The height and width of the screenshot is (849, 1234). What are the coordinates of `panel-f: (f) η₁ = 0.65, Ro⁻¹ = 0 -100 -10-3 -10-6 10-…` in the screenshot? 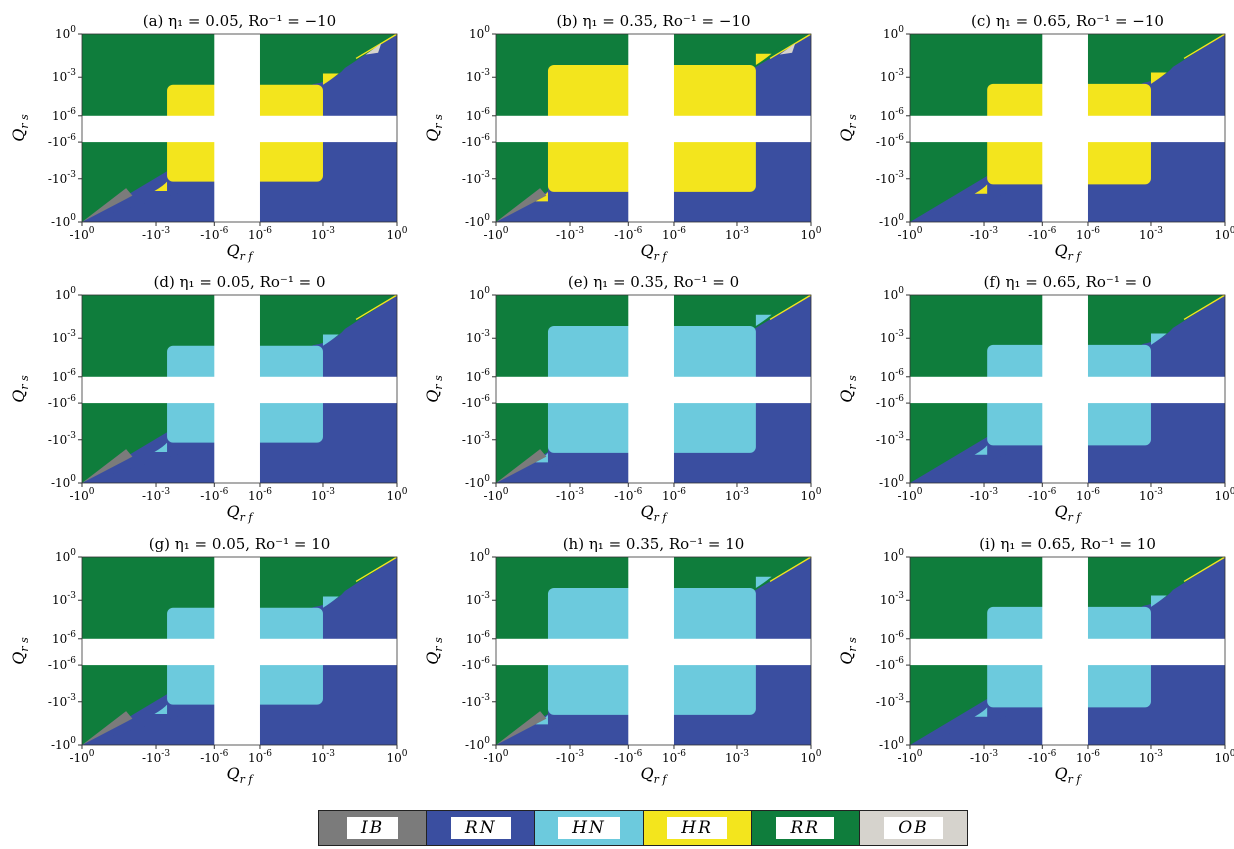 It's located at (1035, 398).